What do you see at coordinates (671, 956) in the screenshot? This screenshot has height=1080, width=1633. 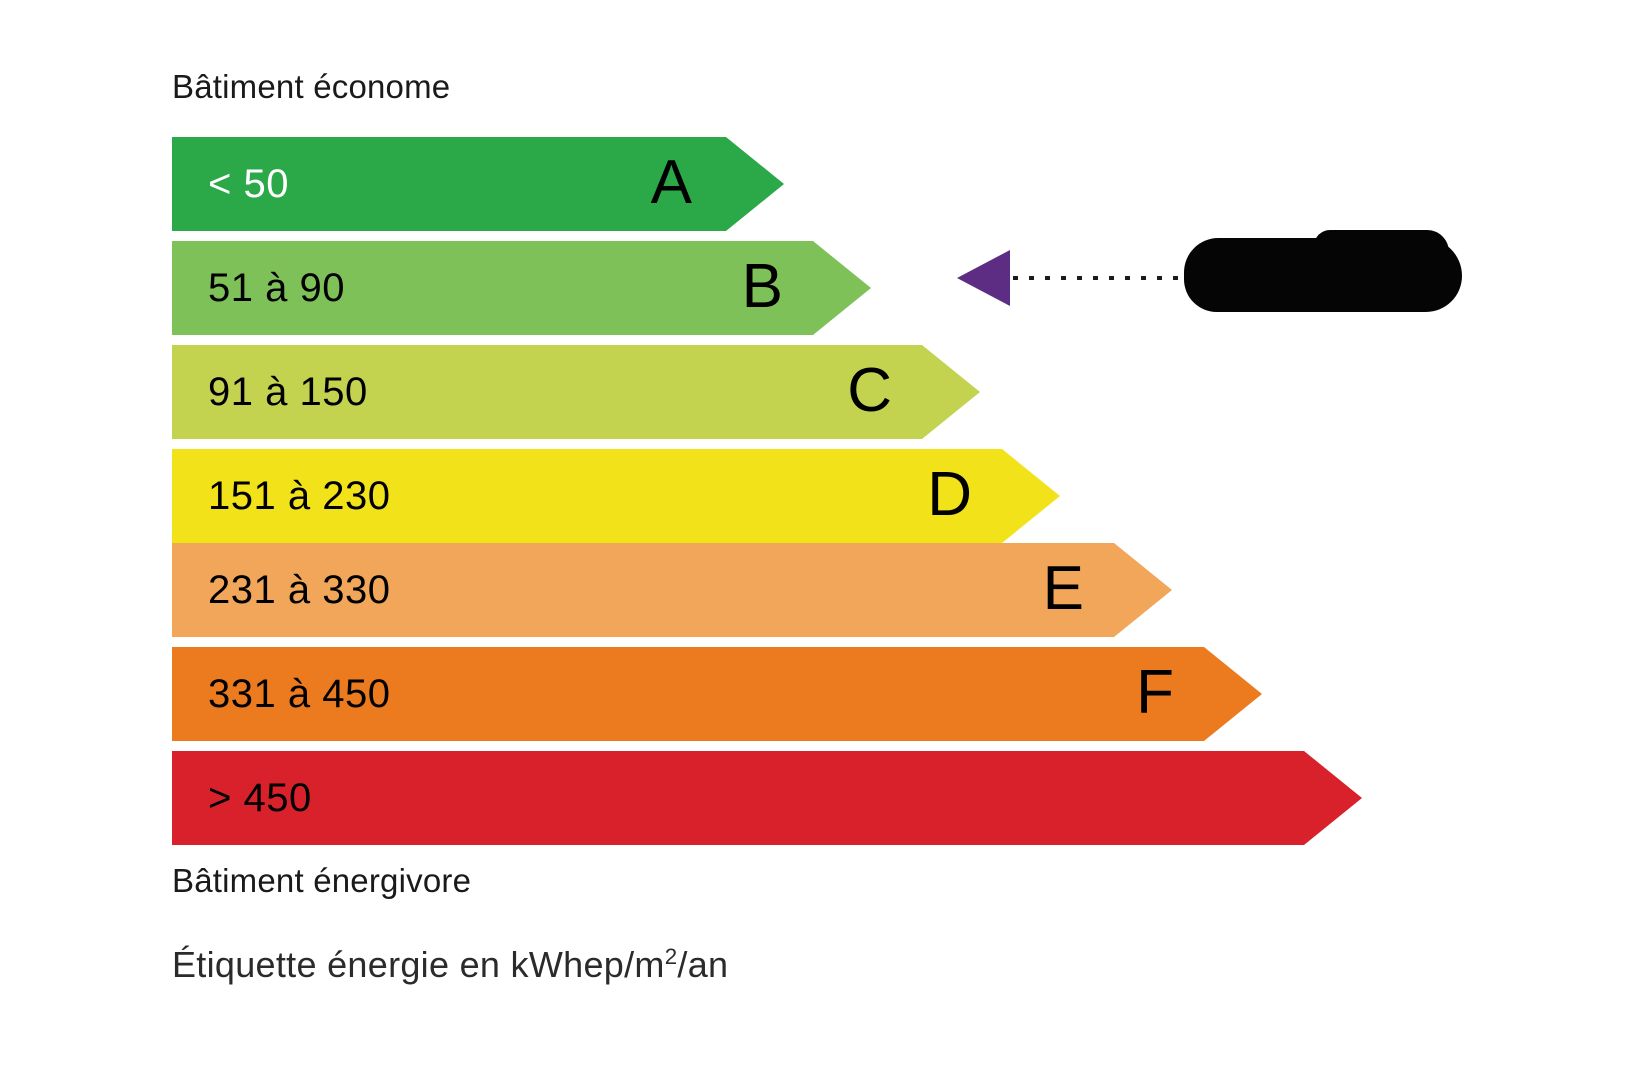 I see `caption-superscript: 2` at bounding box center [671, 956].